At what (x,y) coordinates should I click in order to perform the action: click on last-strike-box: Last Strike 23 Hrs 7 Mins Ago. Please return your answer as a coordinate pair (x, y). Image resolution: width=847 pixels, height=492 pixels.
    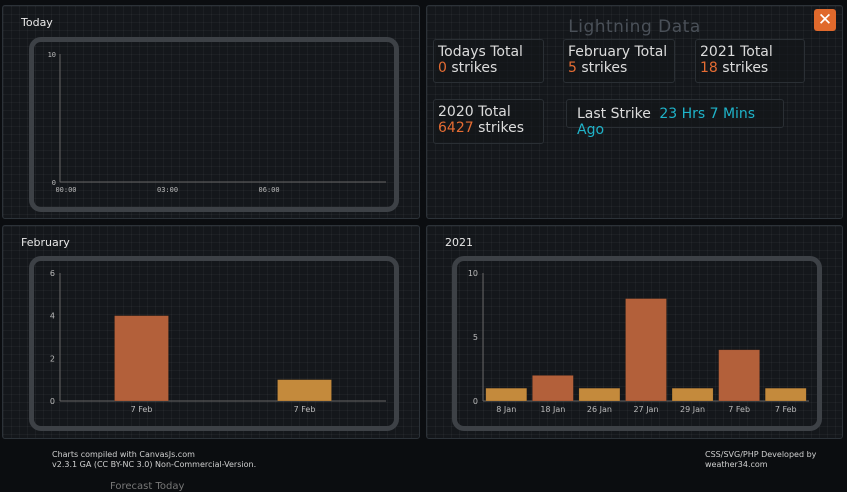
    Looking at the image, I should click on (675, 118).